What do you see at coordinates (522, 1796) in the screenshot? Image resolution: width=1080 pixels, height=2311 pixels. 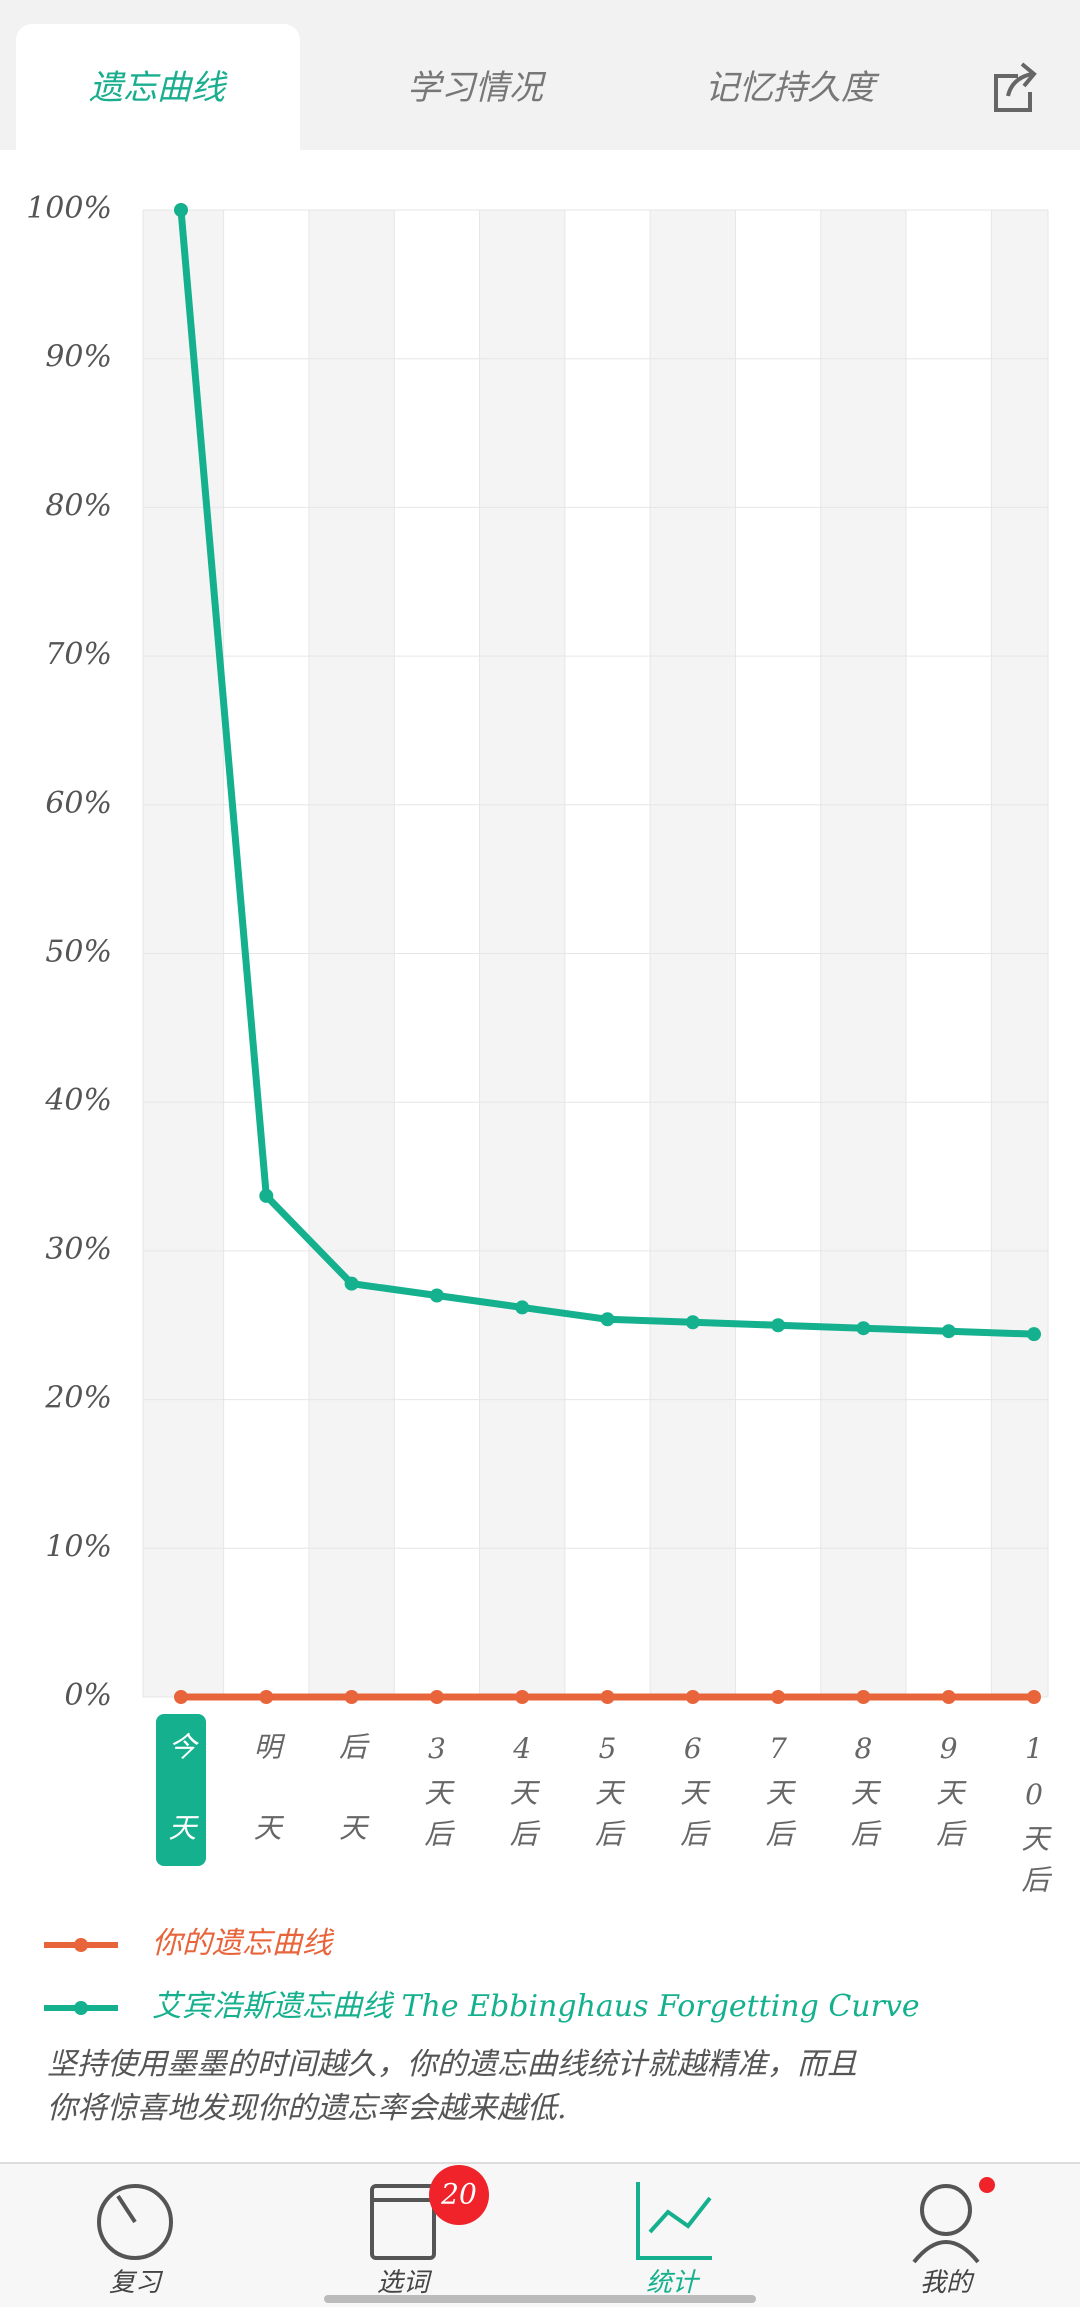 I see `x-tick-label: 4天后` at bounding box center [522, 1796].